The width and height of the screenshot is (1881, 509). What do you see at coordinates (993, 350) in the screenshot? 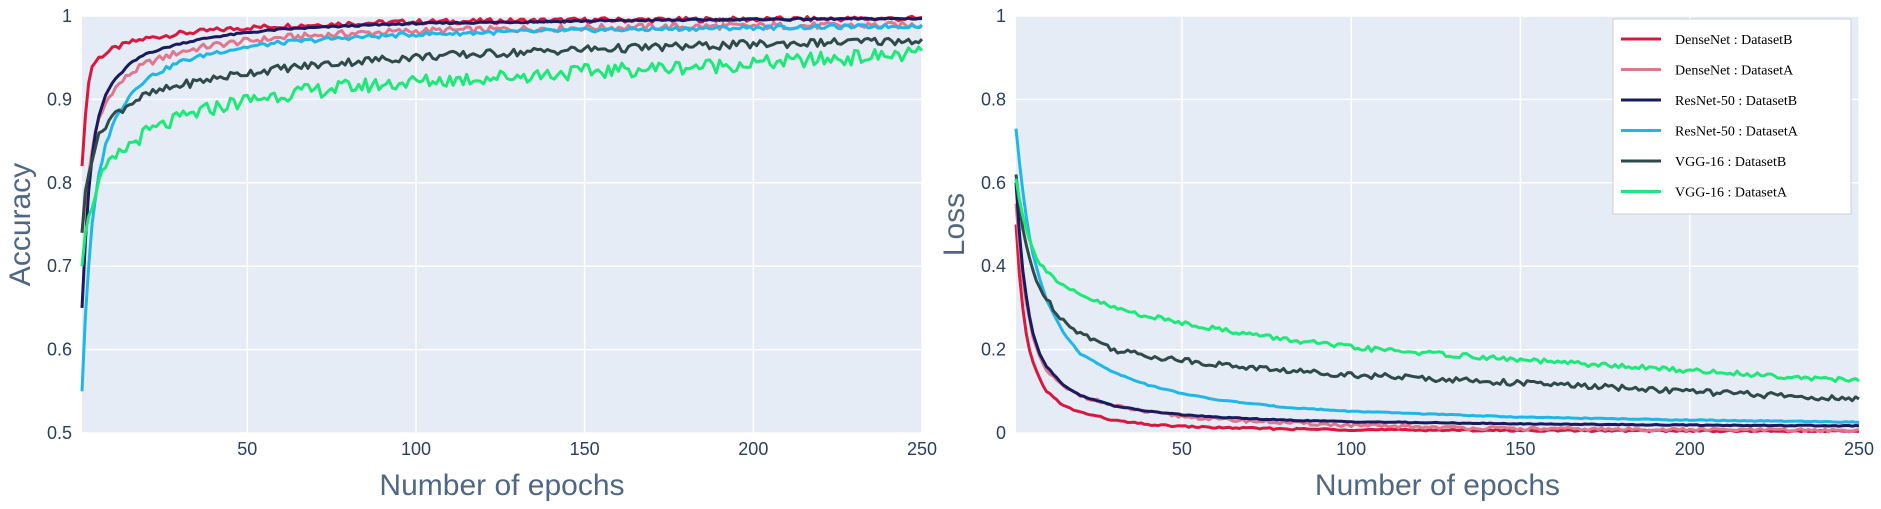
I see `y-tick-label: 0.2` at bounding box center [993, 350].